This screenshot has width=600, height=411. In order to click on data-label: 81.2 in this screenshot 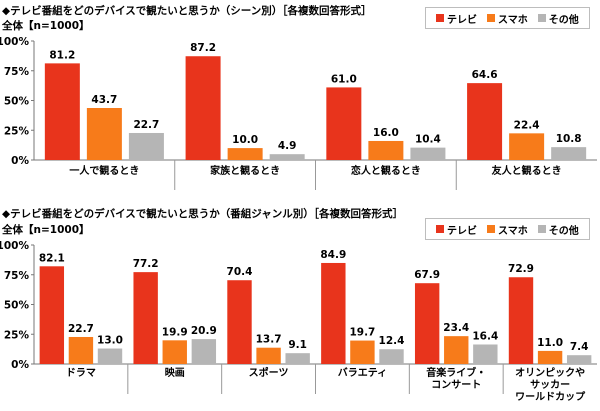, I will do `click(62, 55)`.